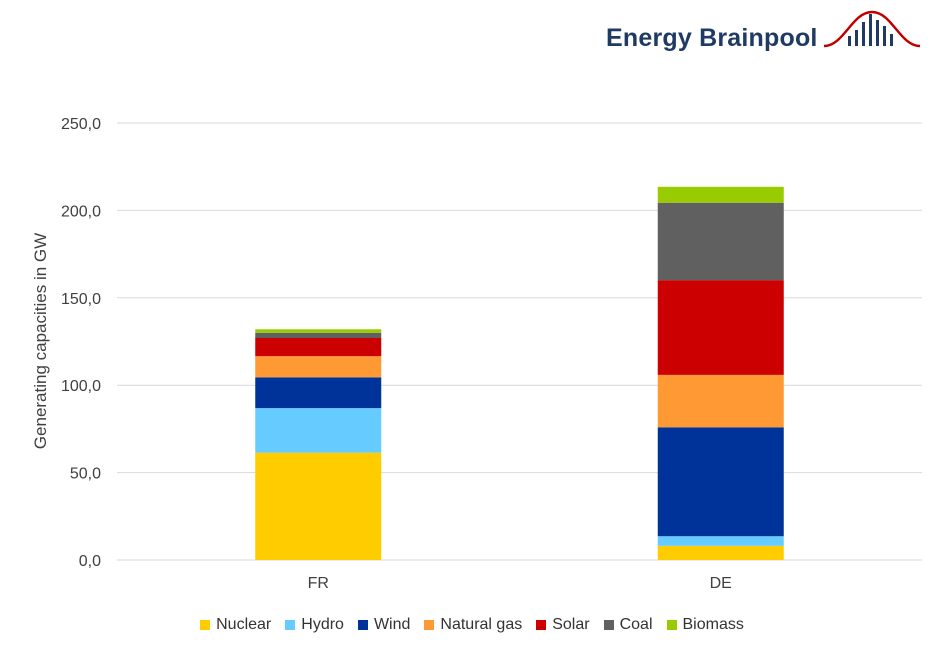 This screenshot has width=944, height=656. Describe the element at coordinates (720, 327) in the screenshot. I see `bar-segment-solar-de` at that location.